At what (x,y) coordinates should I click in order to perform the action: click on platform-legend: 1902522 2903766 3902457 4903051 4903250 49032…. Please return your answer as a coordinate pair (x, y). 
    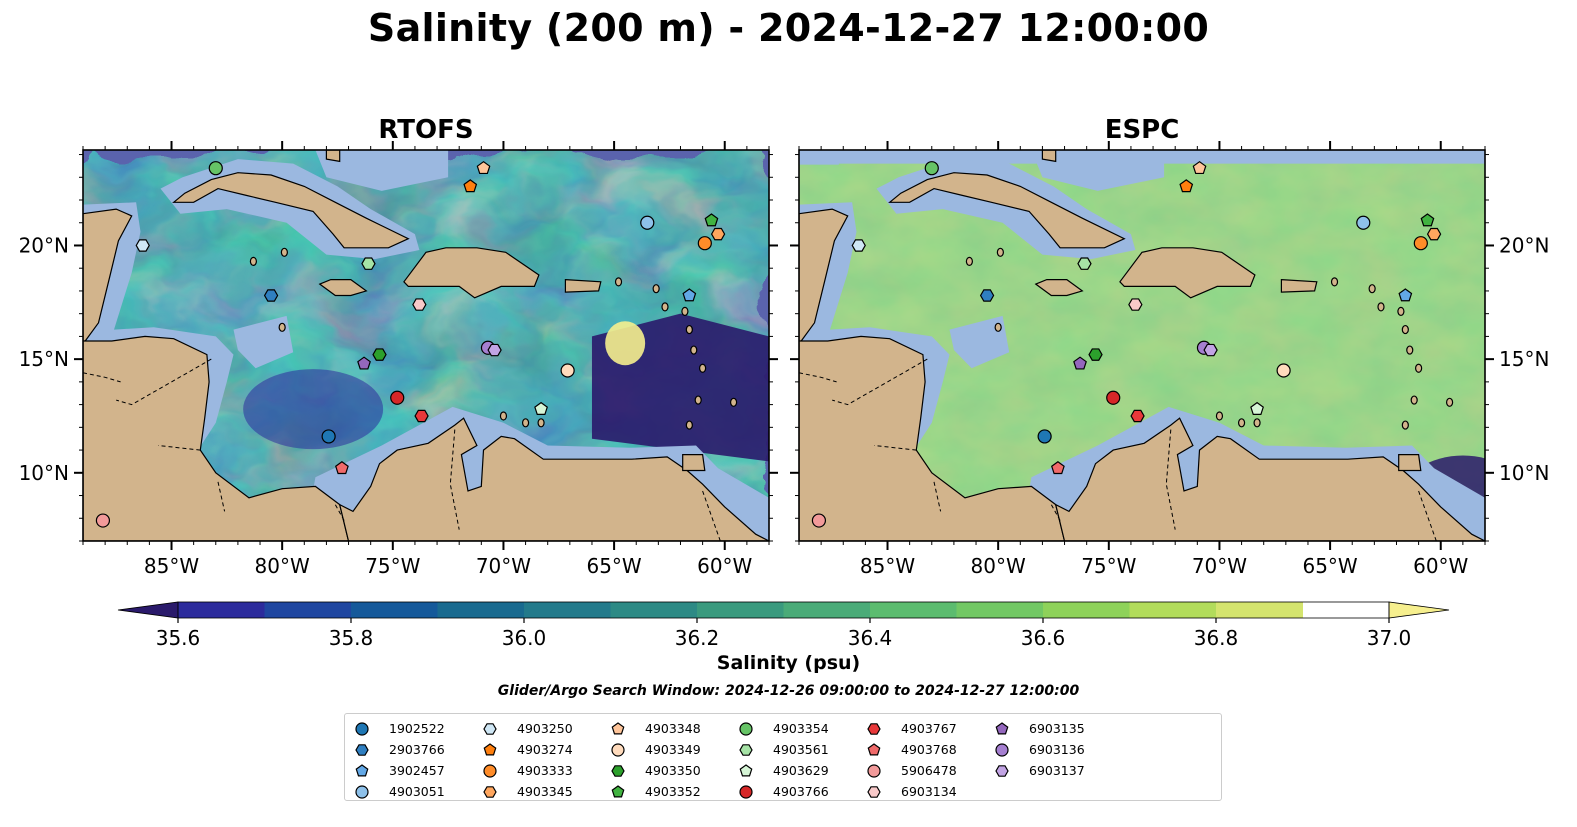
    Looking at the image, I should click on (783, 757).